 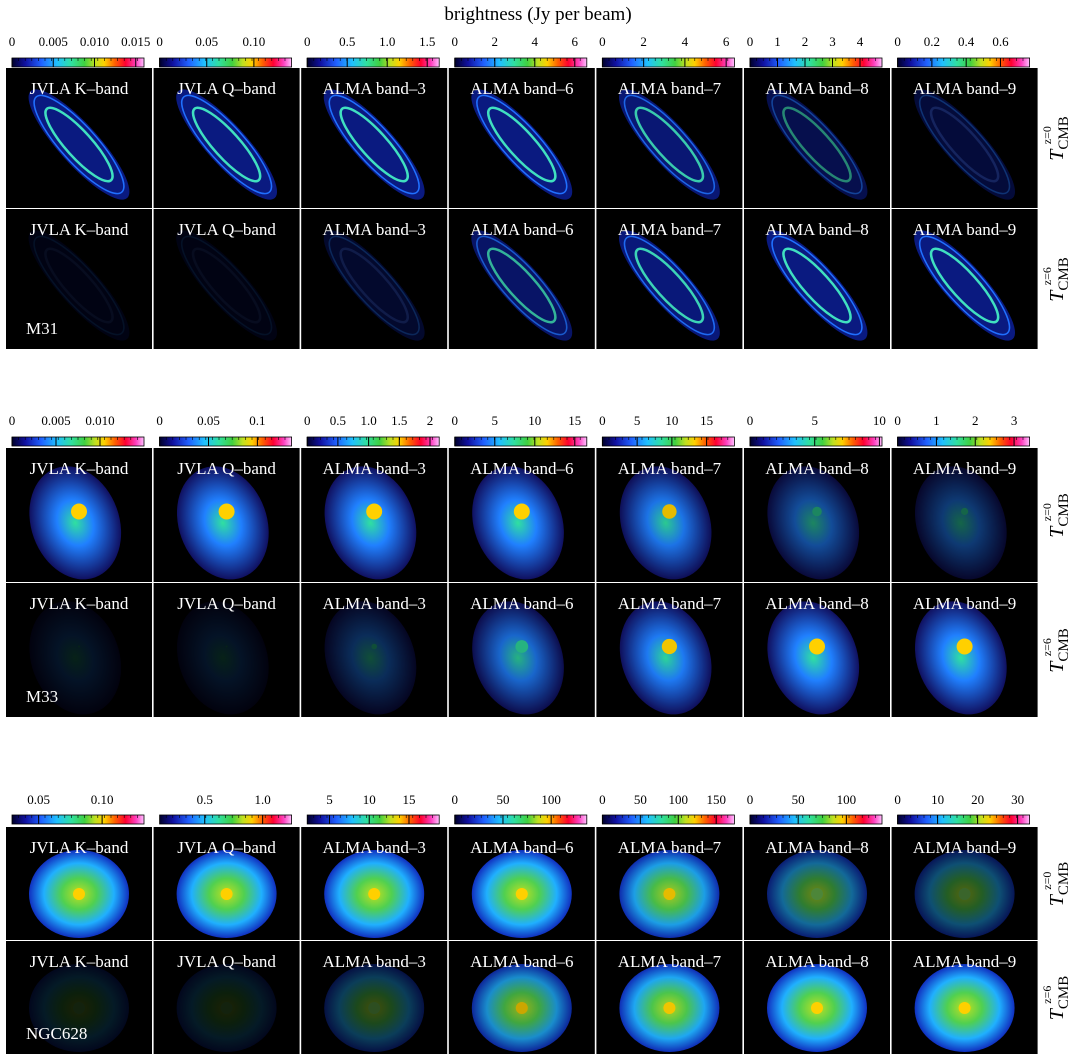 I want to click on image-panel, so click(x=226, y=279).